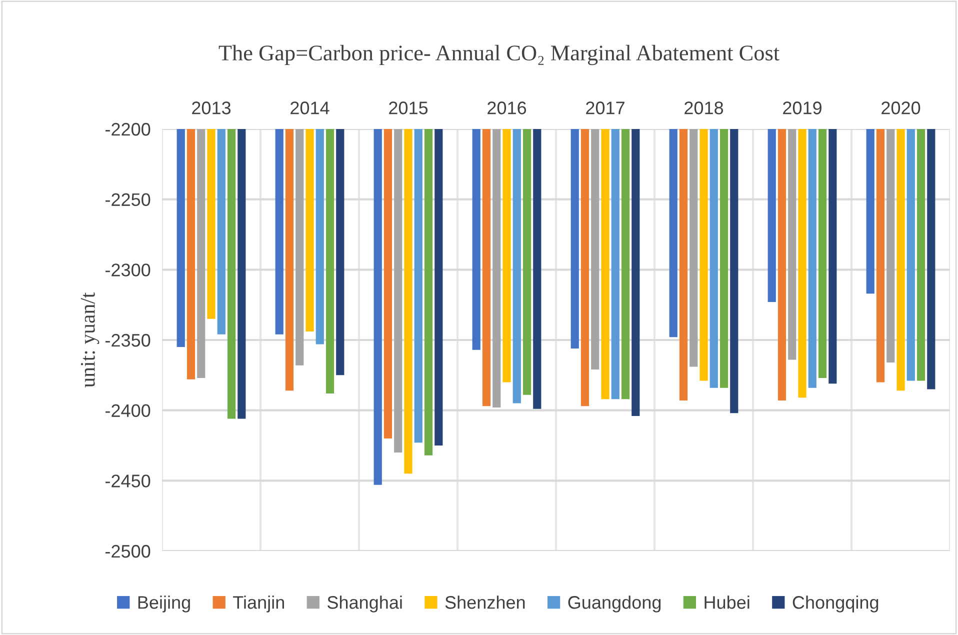 This screenshot has height=635, width=958. What do you see at coordinates (128, 270) in the screenshot?
I see `y-tick-label: -2300` at bounding box center [128, 270].